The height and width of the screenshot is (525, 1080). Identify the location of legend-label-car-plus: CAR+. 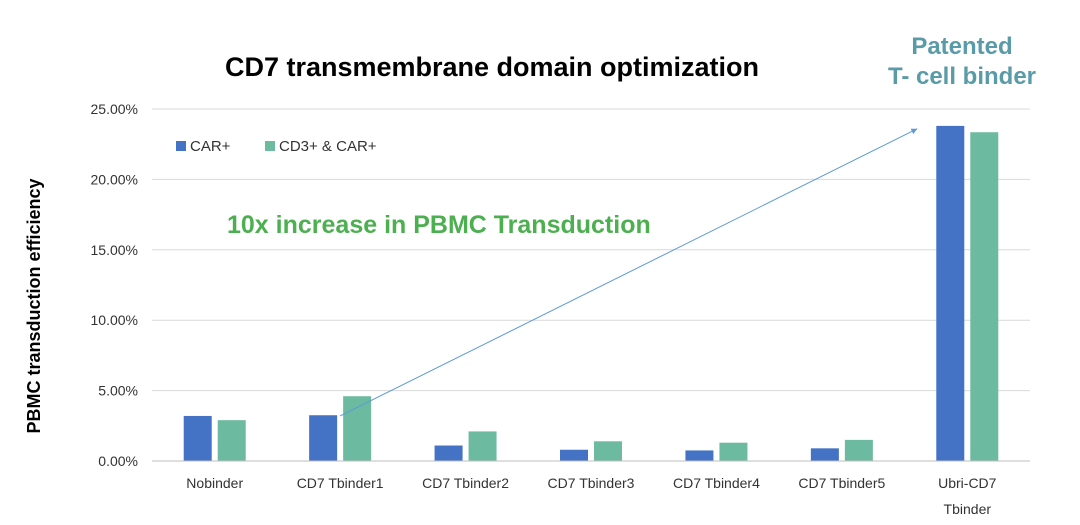
(210, 146).